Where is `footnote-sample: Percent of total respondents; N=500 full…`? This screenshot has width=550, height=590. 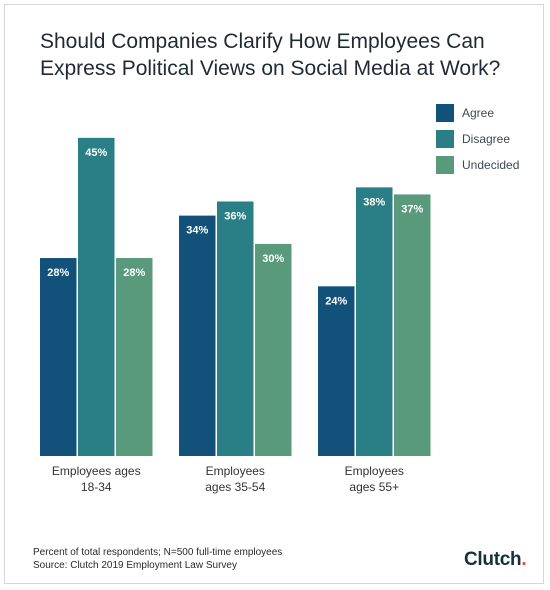
footnote-sample: Percent of total respondents; N=500 full… is located at coordinates (158, 552).